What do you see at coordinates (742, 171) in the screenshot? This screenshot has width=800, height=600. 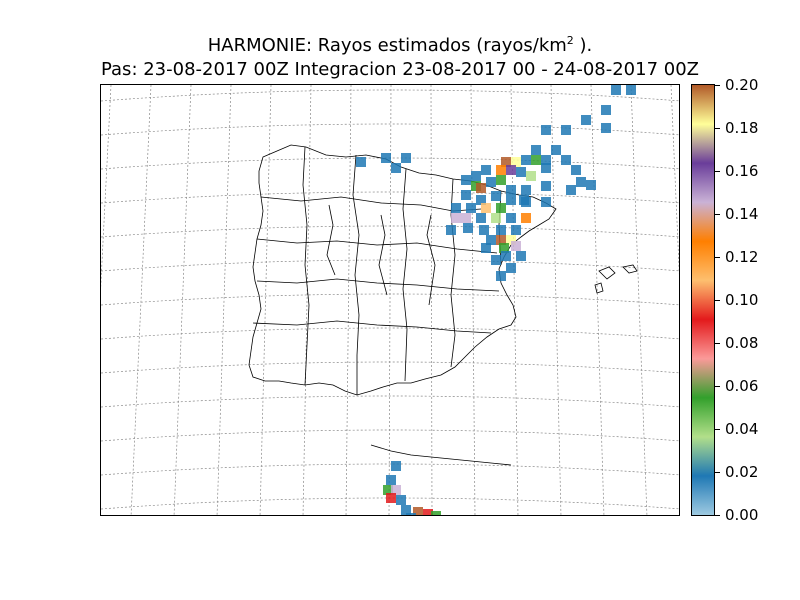 I see `colorbar-tick-label: 0.16` at bounding box center [742, 171].